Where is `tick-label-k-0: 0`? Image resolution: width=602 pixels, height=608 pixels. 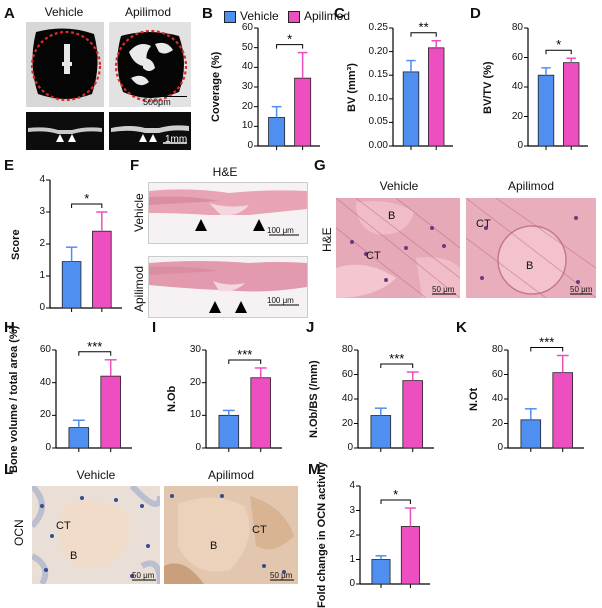
tick-label-k-0: 0 is located at coordinates (500, 447).